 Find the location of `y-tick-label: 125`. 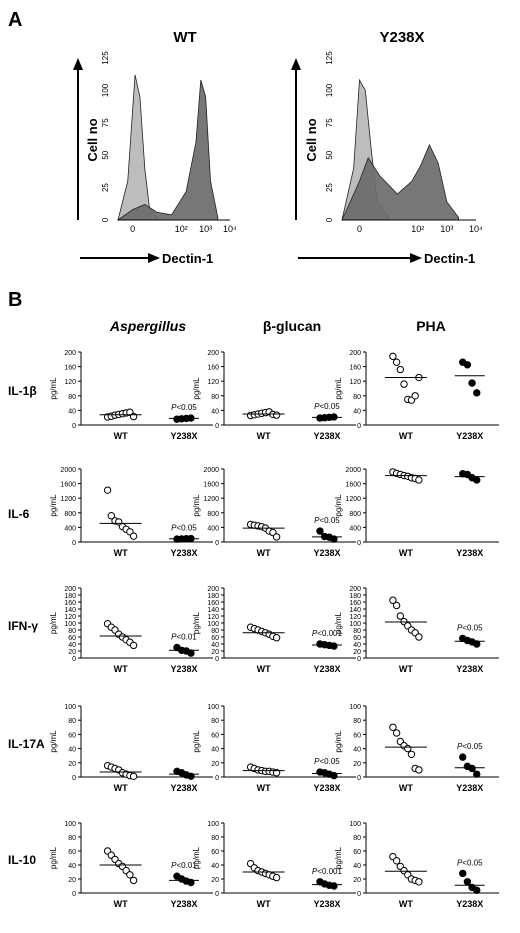

y-tick-label: 125 is located at coordinates (329, 58).